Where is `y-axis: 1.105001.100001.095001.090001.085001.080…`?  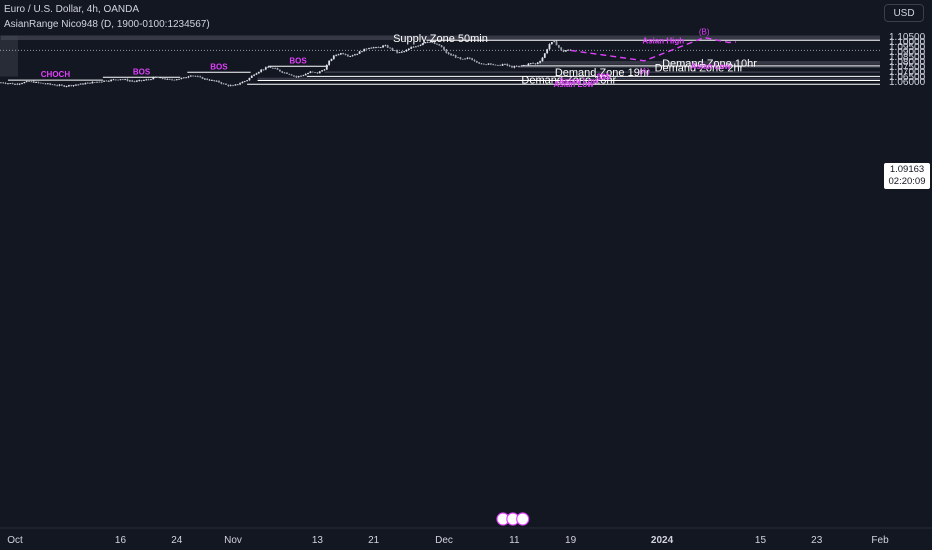 y-axis: 1.105001.100001.095001.090001.085001.080… is located at coordinates (906, 275).